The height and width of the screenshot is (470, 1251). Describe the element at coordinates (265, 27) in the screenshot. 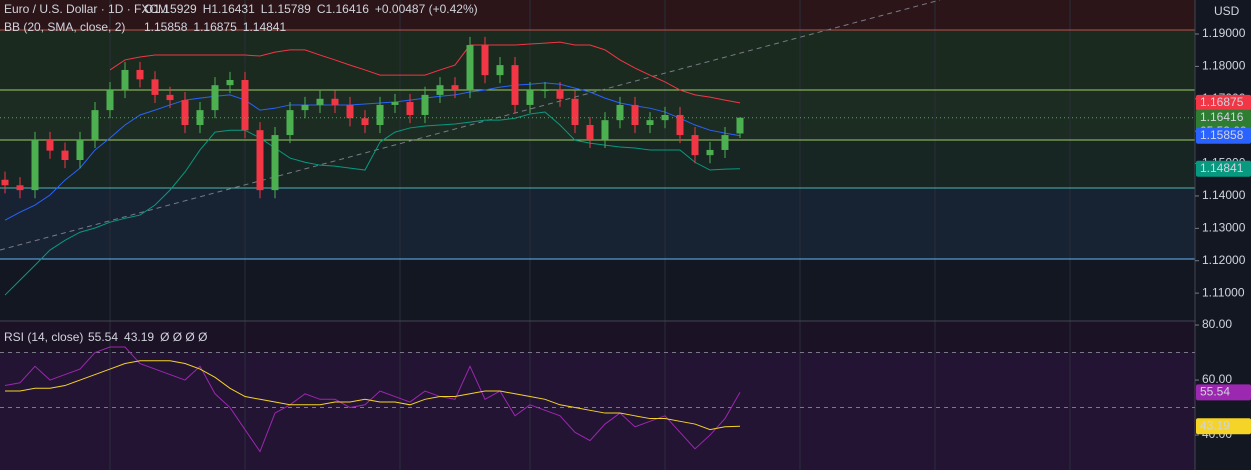

I see `indicator-value: 1.14841` at that location.